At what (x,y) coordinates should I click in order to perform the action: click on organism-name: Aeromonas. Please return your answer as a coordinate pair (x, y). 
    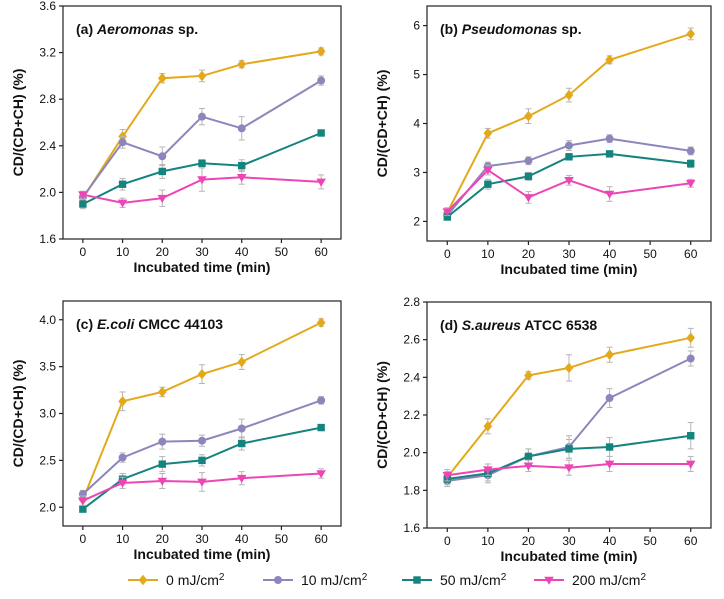
    Looking at the image, I should click on (135, 29).